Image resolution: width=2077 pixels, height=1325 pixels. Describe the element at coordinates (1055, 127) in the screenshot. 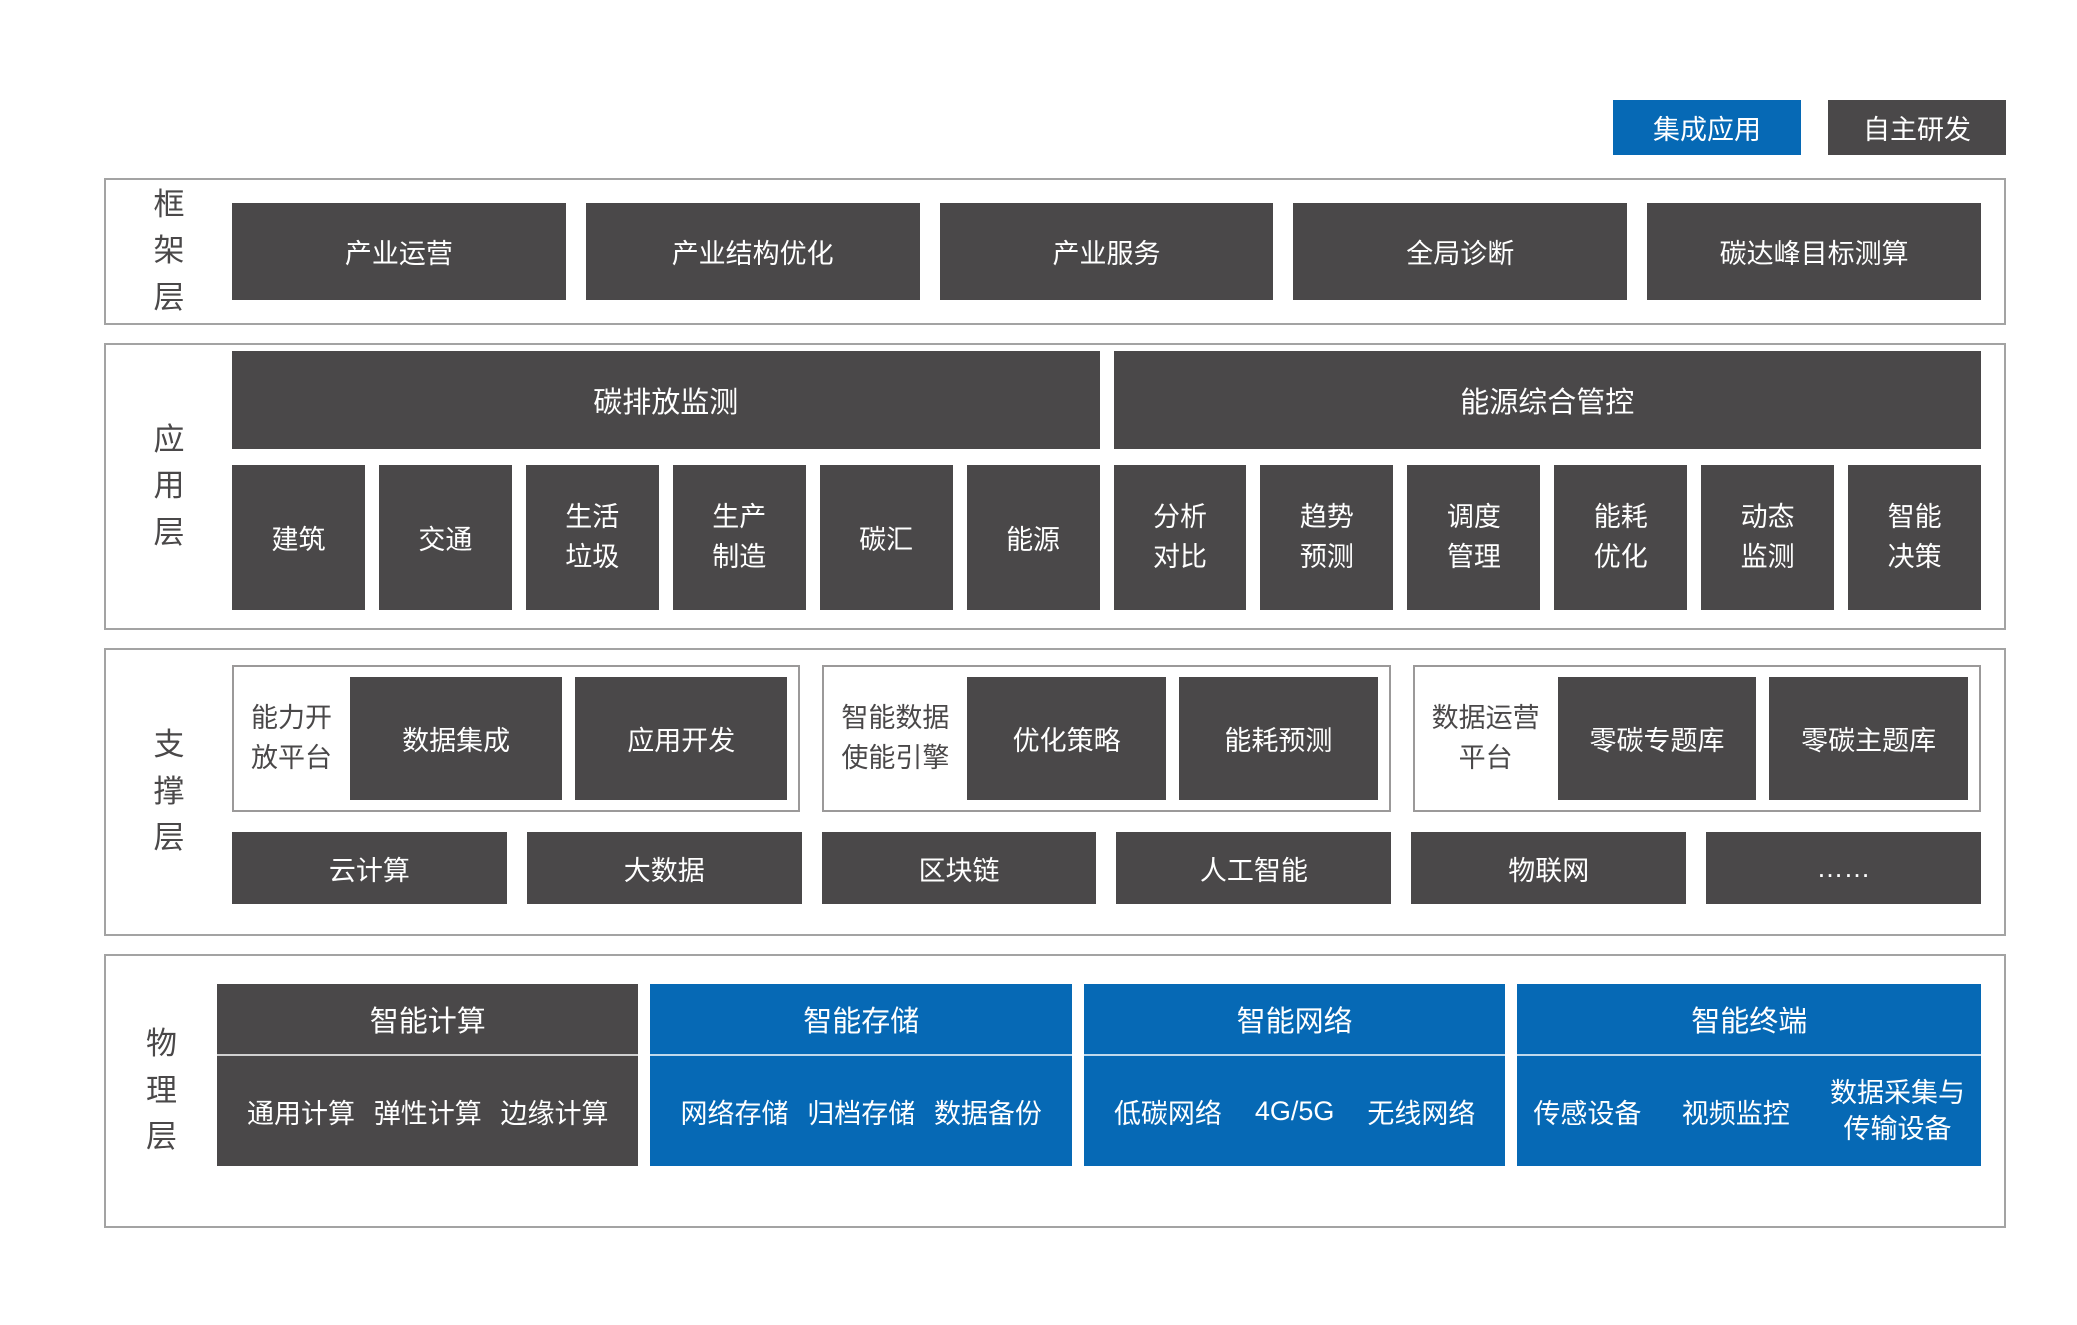

I see `legend: 集成应用 自主研发` at that location.